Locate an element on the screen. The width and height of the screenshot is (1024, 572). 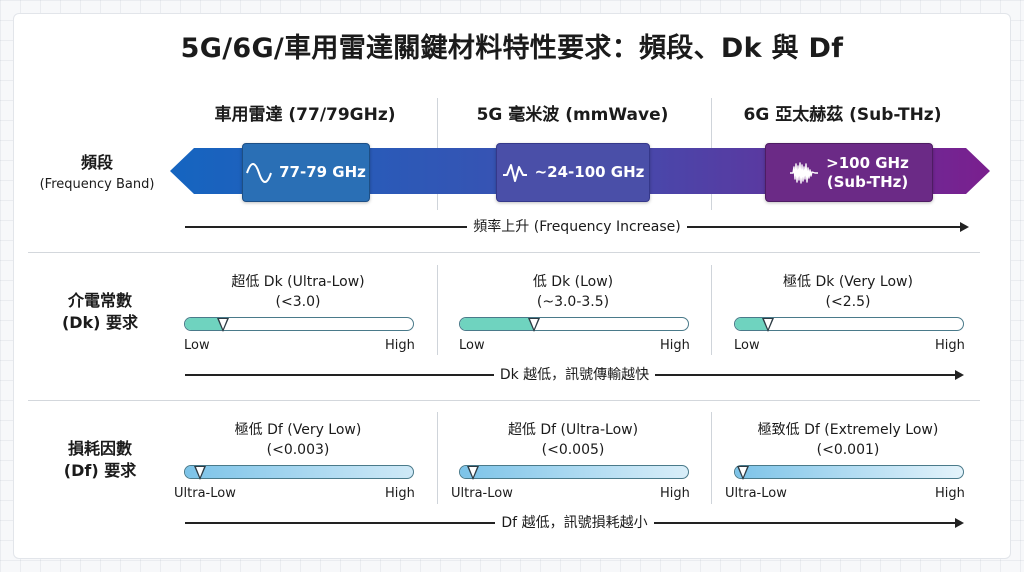
dk-arrow-label: Dk 越低，訊號傳輸越快 is located at coordinates (574, 375).